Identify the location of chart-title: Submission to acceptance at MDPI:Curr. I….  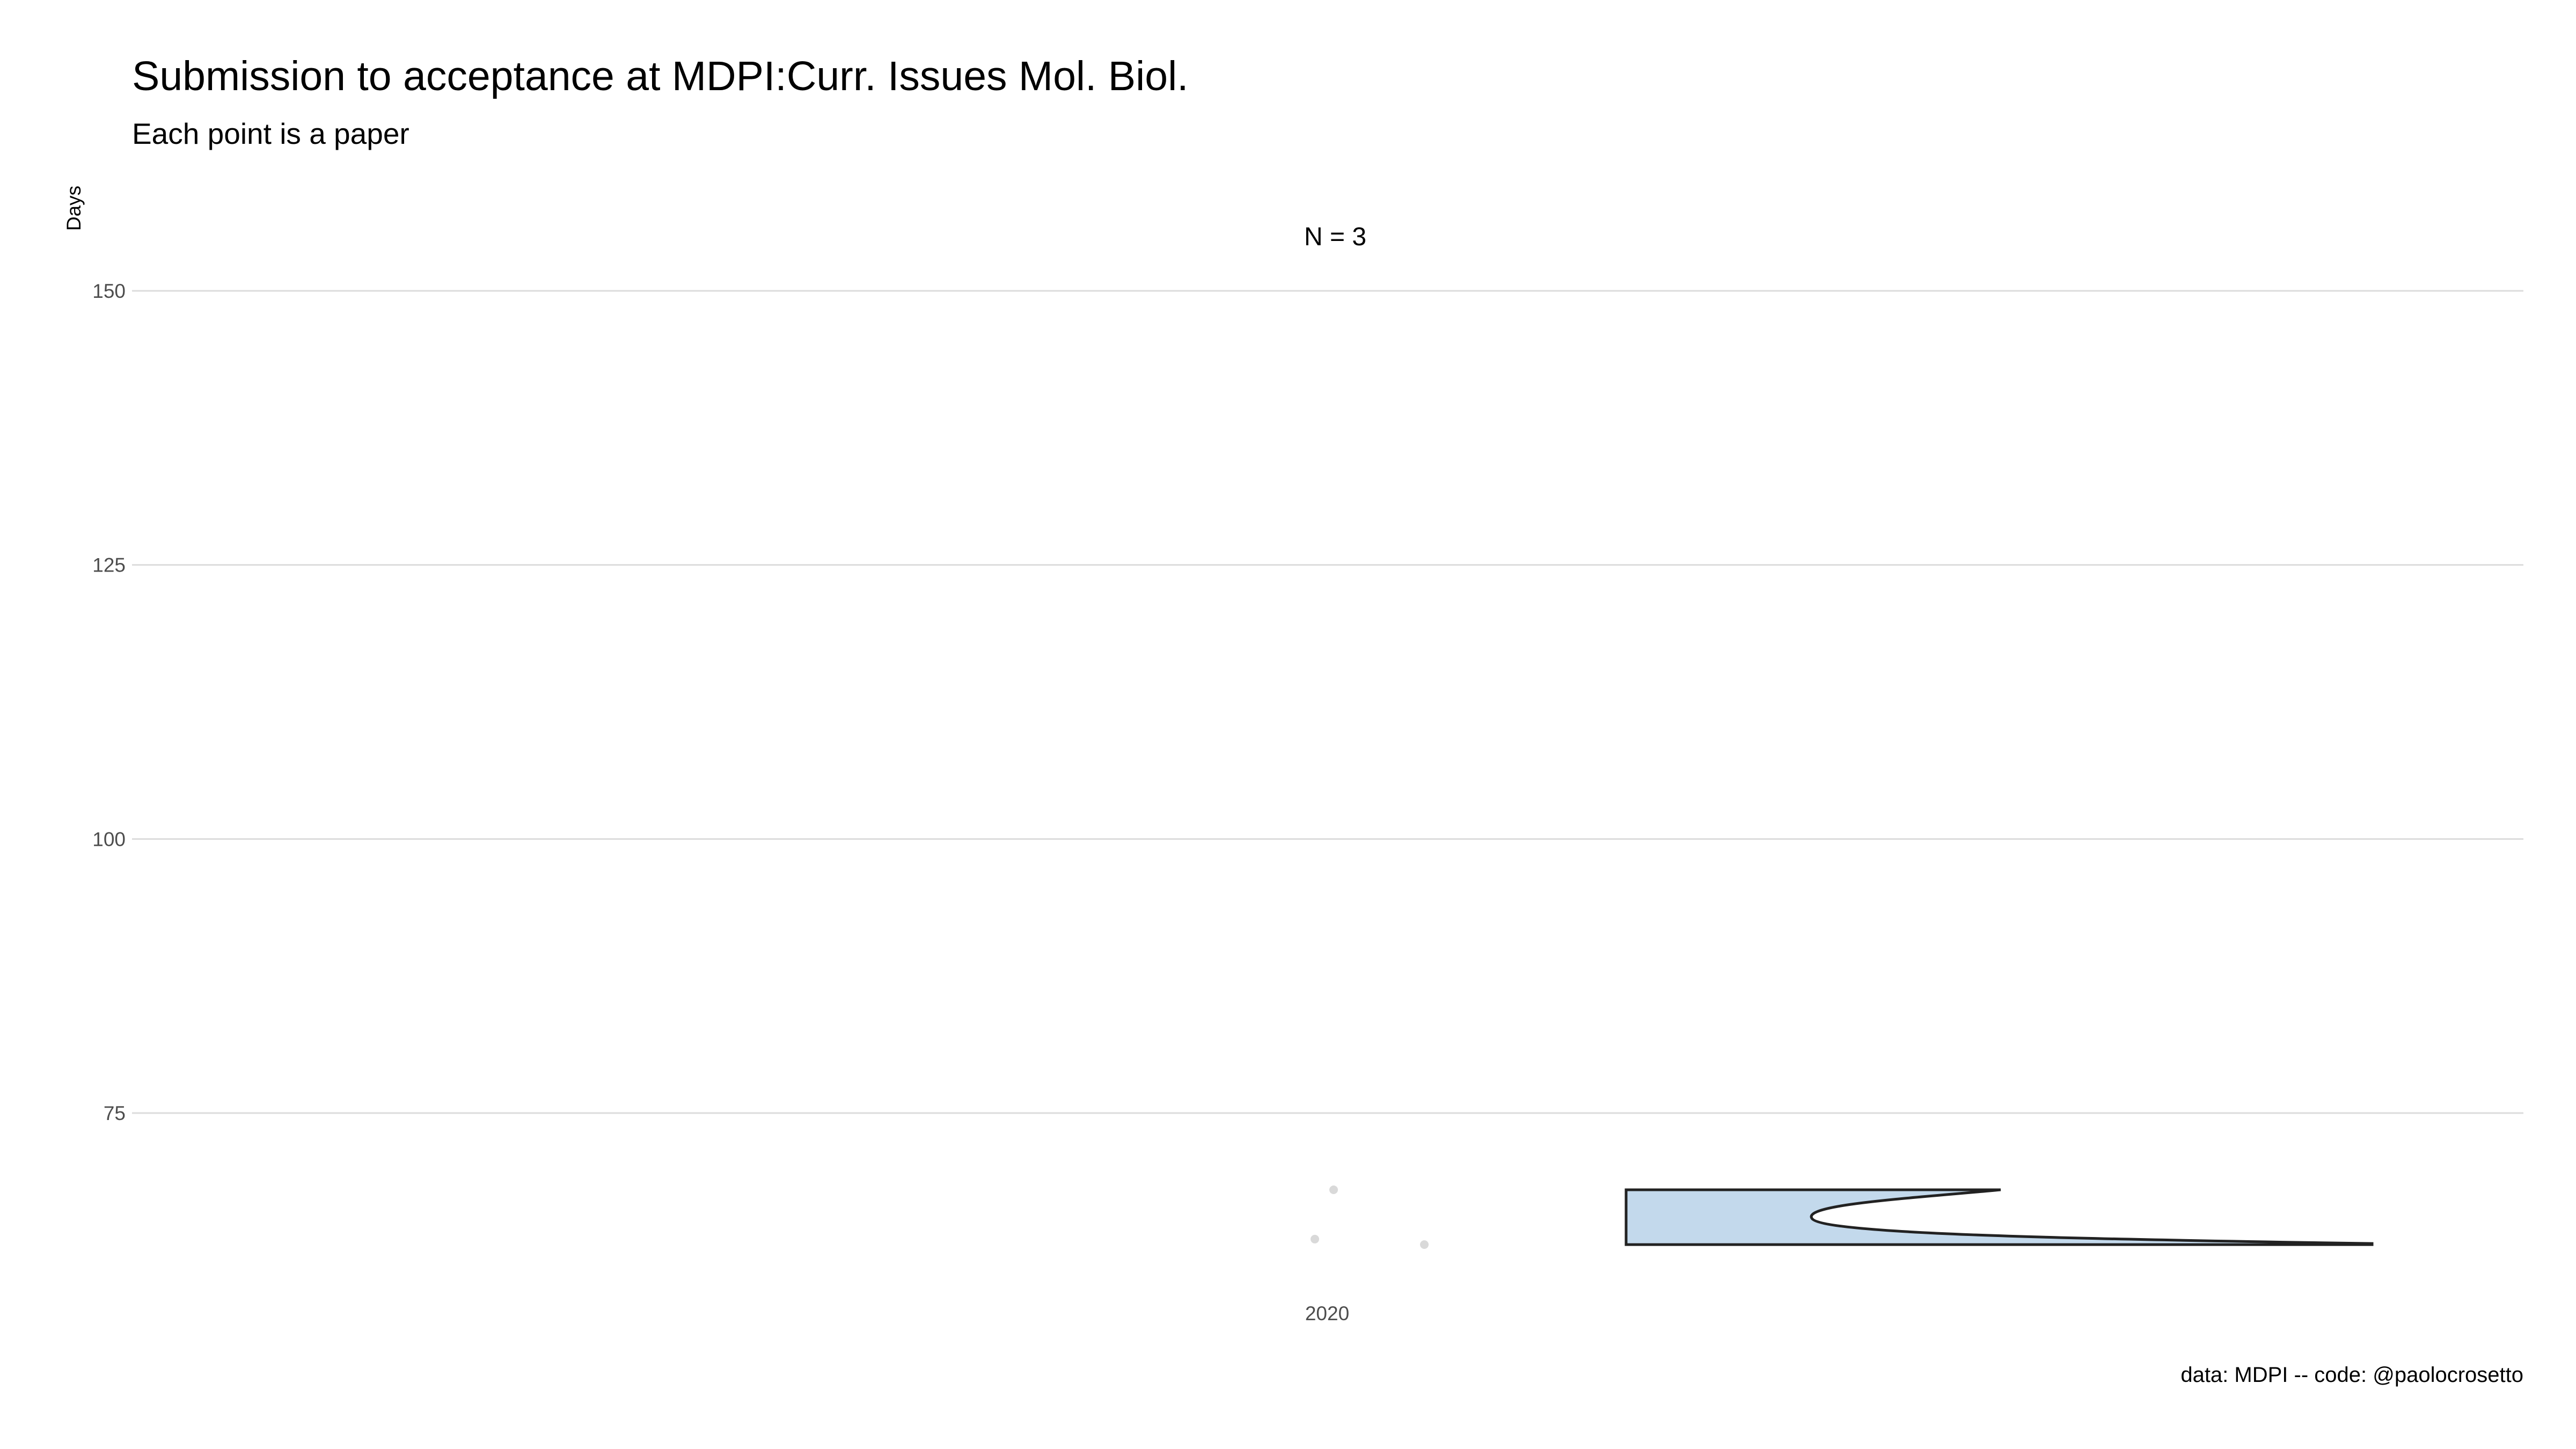
(660, 76).